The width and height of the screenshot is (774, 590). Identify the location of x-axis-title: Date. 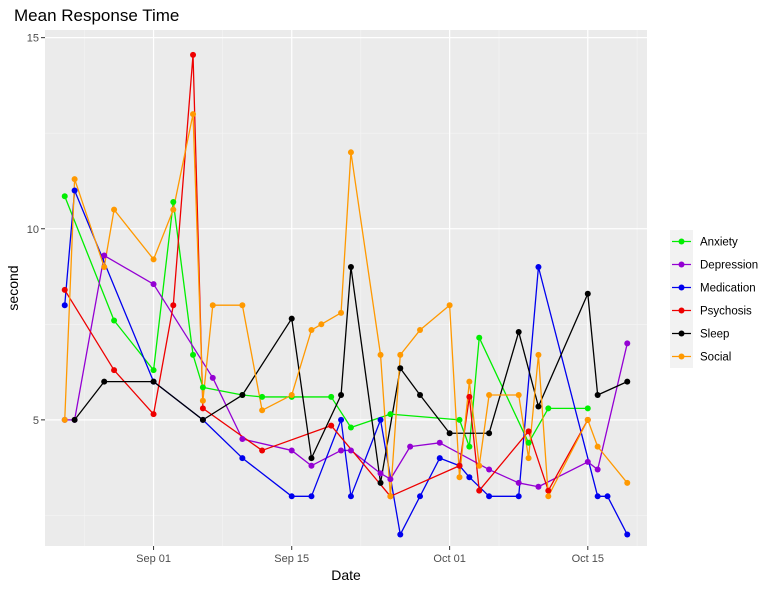
(346, 575).